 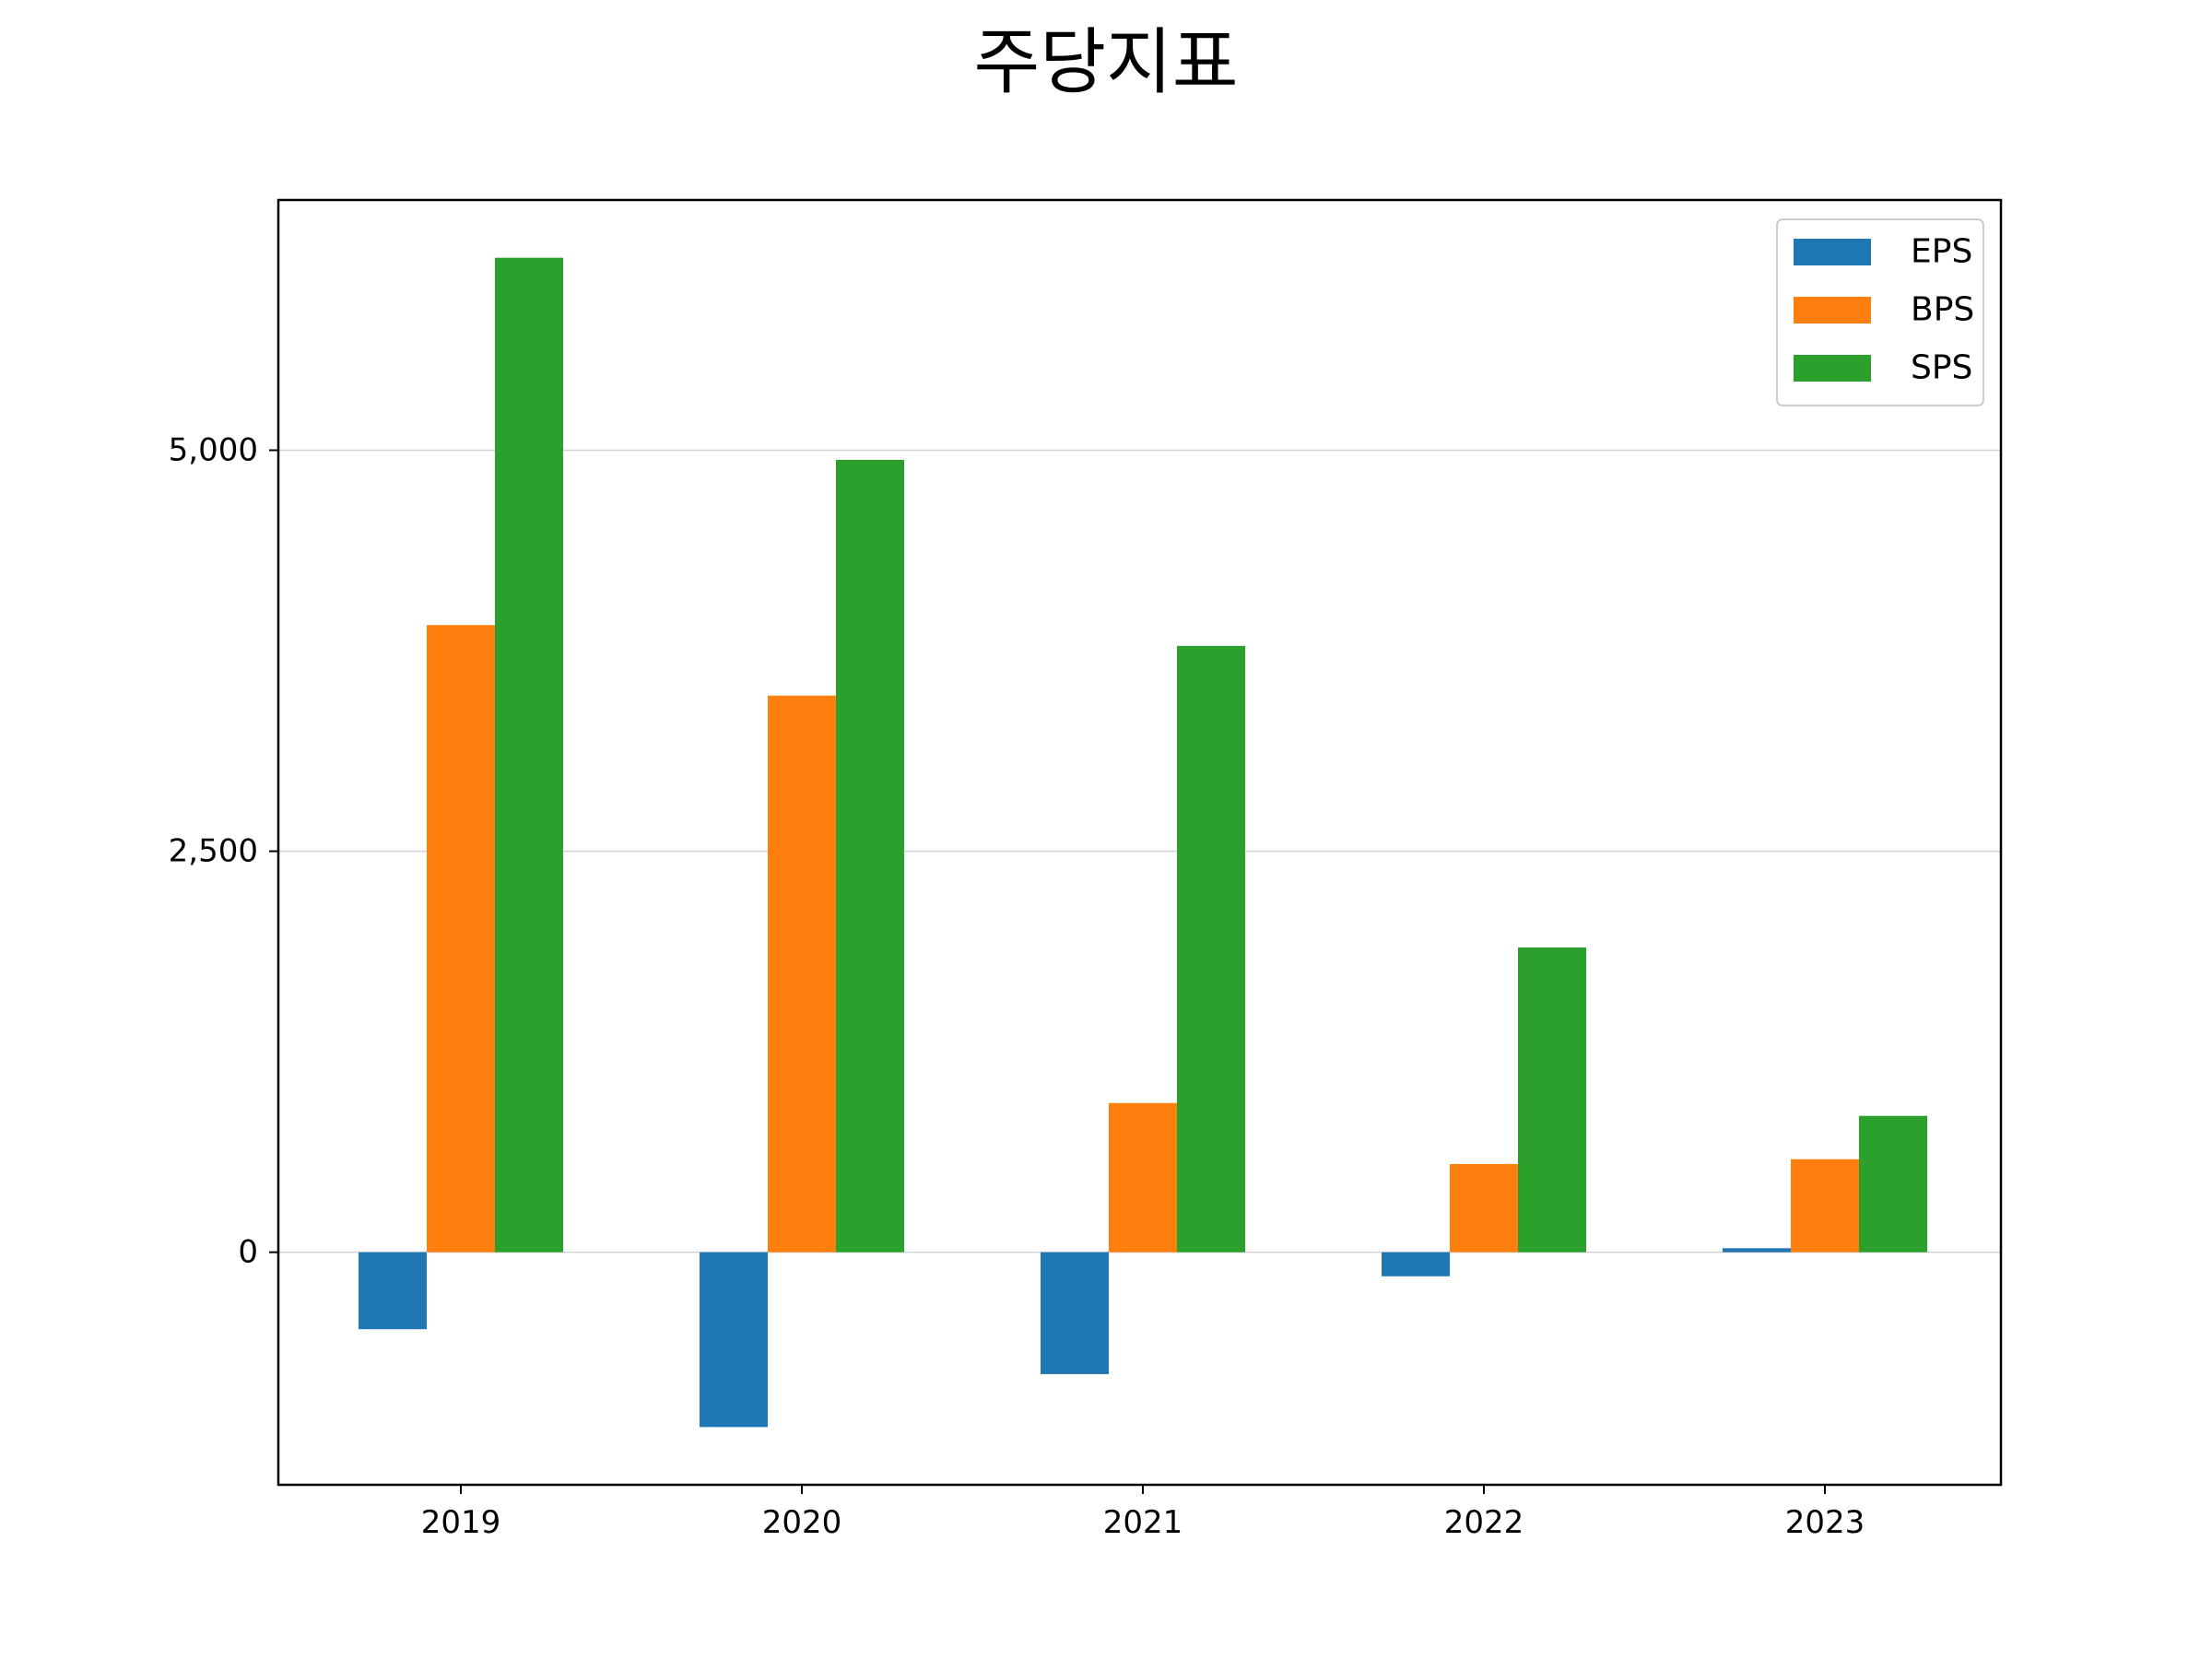 I want to click on bar-sps-2022, so click(x=1552, y=1100).